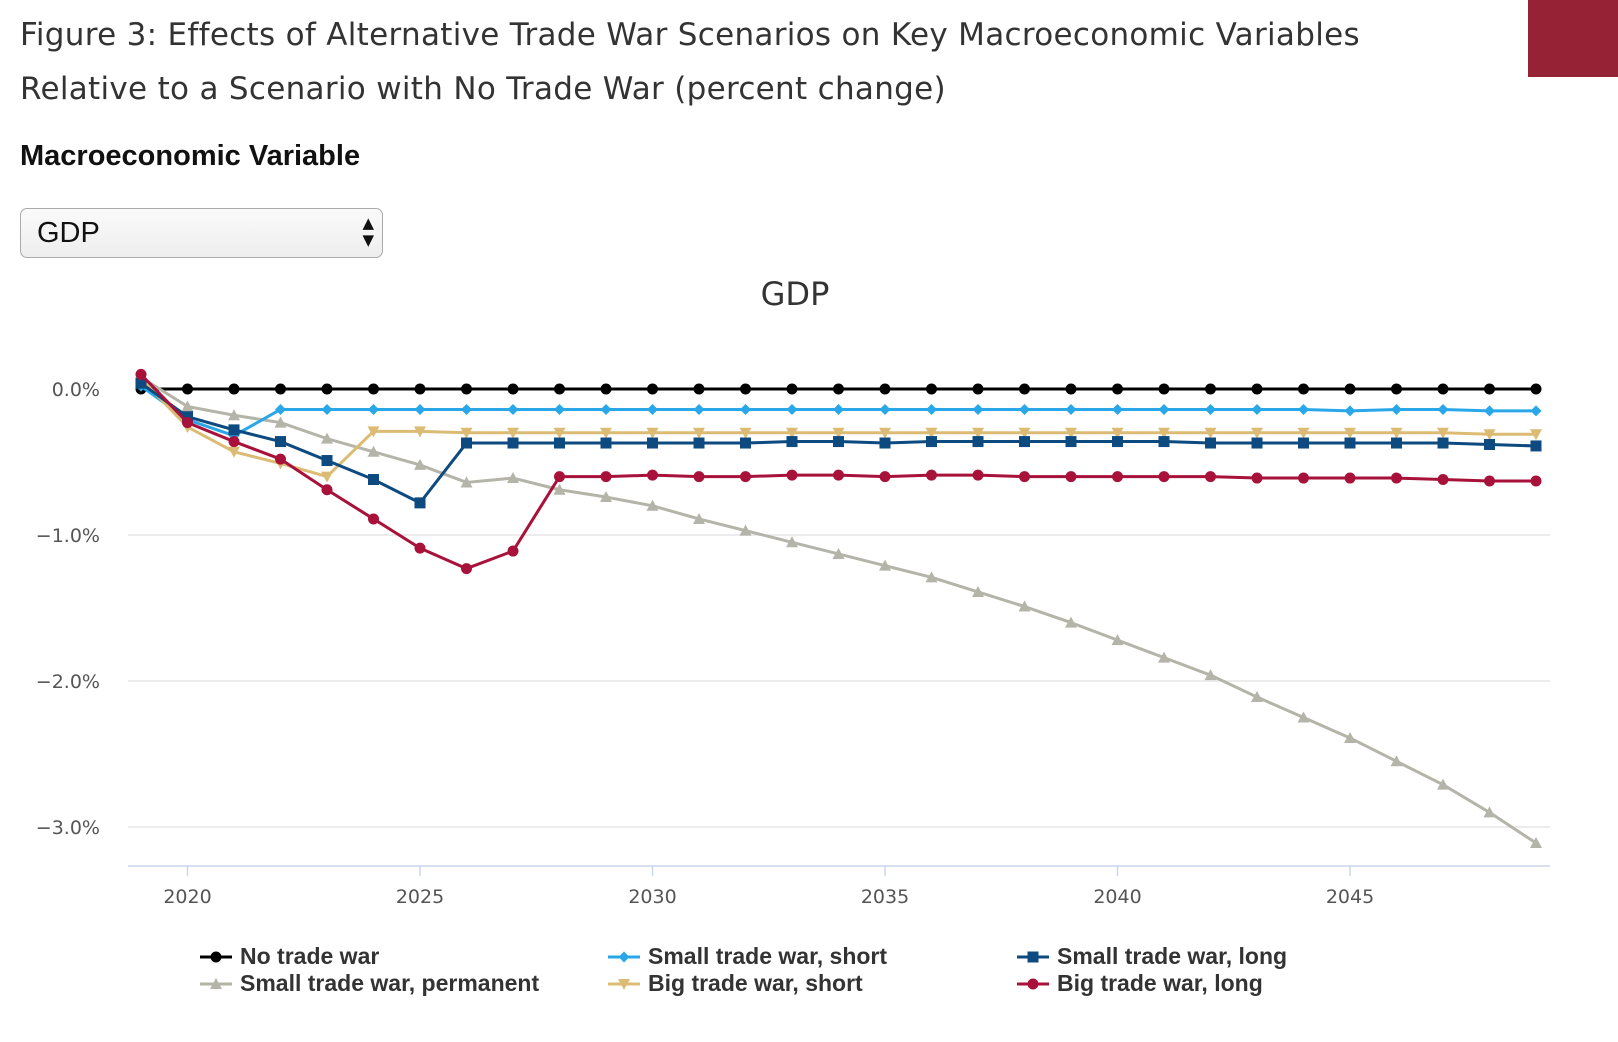 This screenshot has width=1618, height=1042. Describe the element at coordinates (76, 390) in the screenshot. I see `y-tick-label: 0.0%` at that location.